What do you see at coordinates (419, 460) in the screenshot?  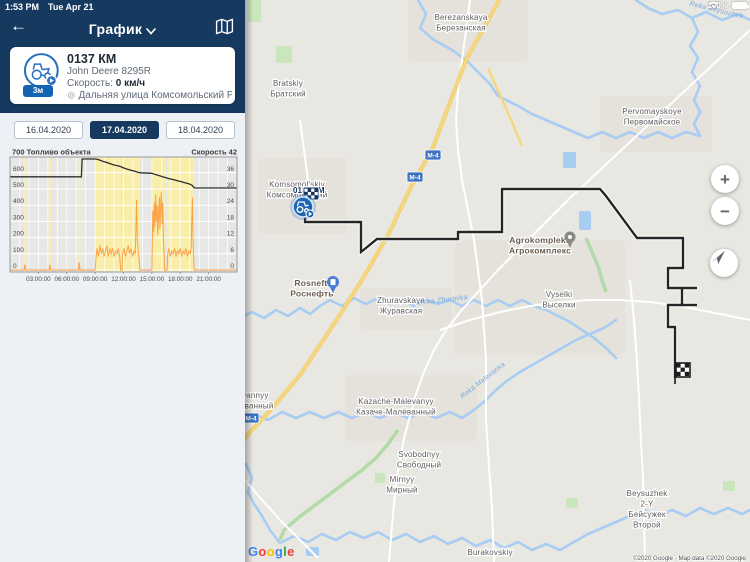 I see `map-place-label: Svobodnyy Свободный` at bounding box center [419, 460].